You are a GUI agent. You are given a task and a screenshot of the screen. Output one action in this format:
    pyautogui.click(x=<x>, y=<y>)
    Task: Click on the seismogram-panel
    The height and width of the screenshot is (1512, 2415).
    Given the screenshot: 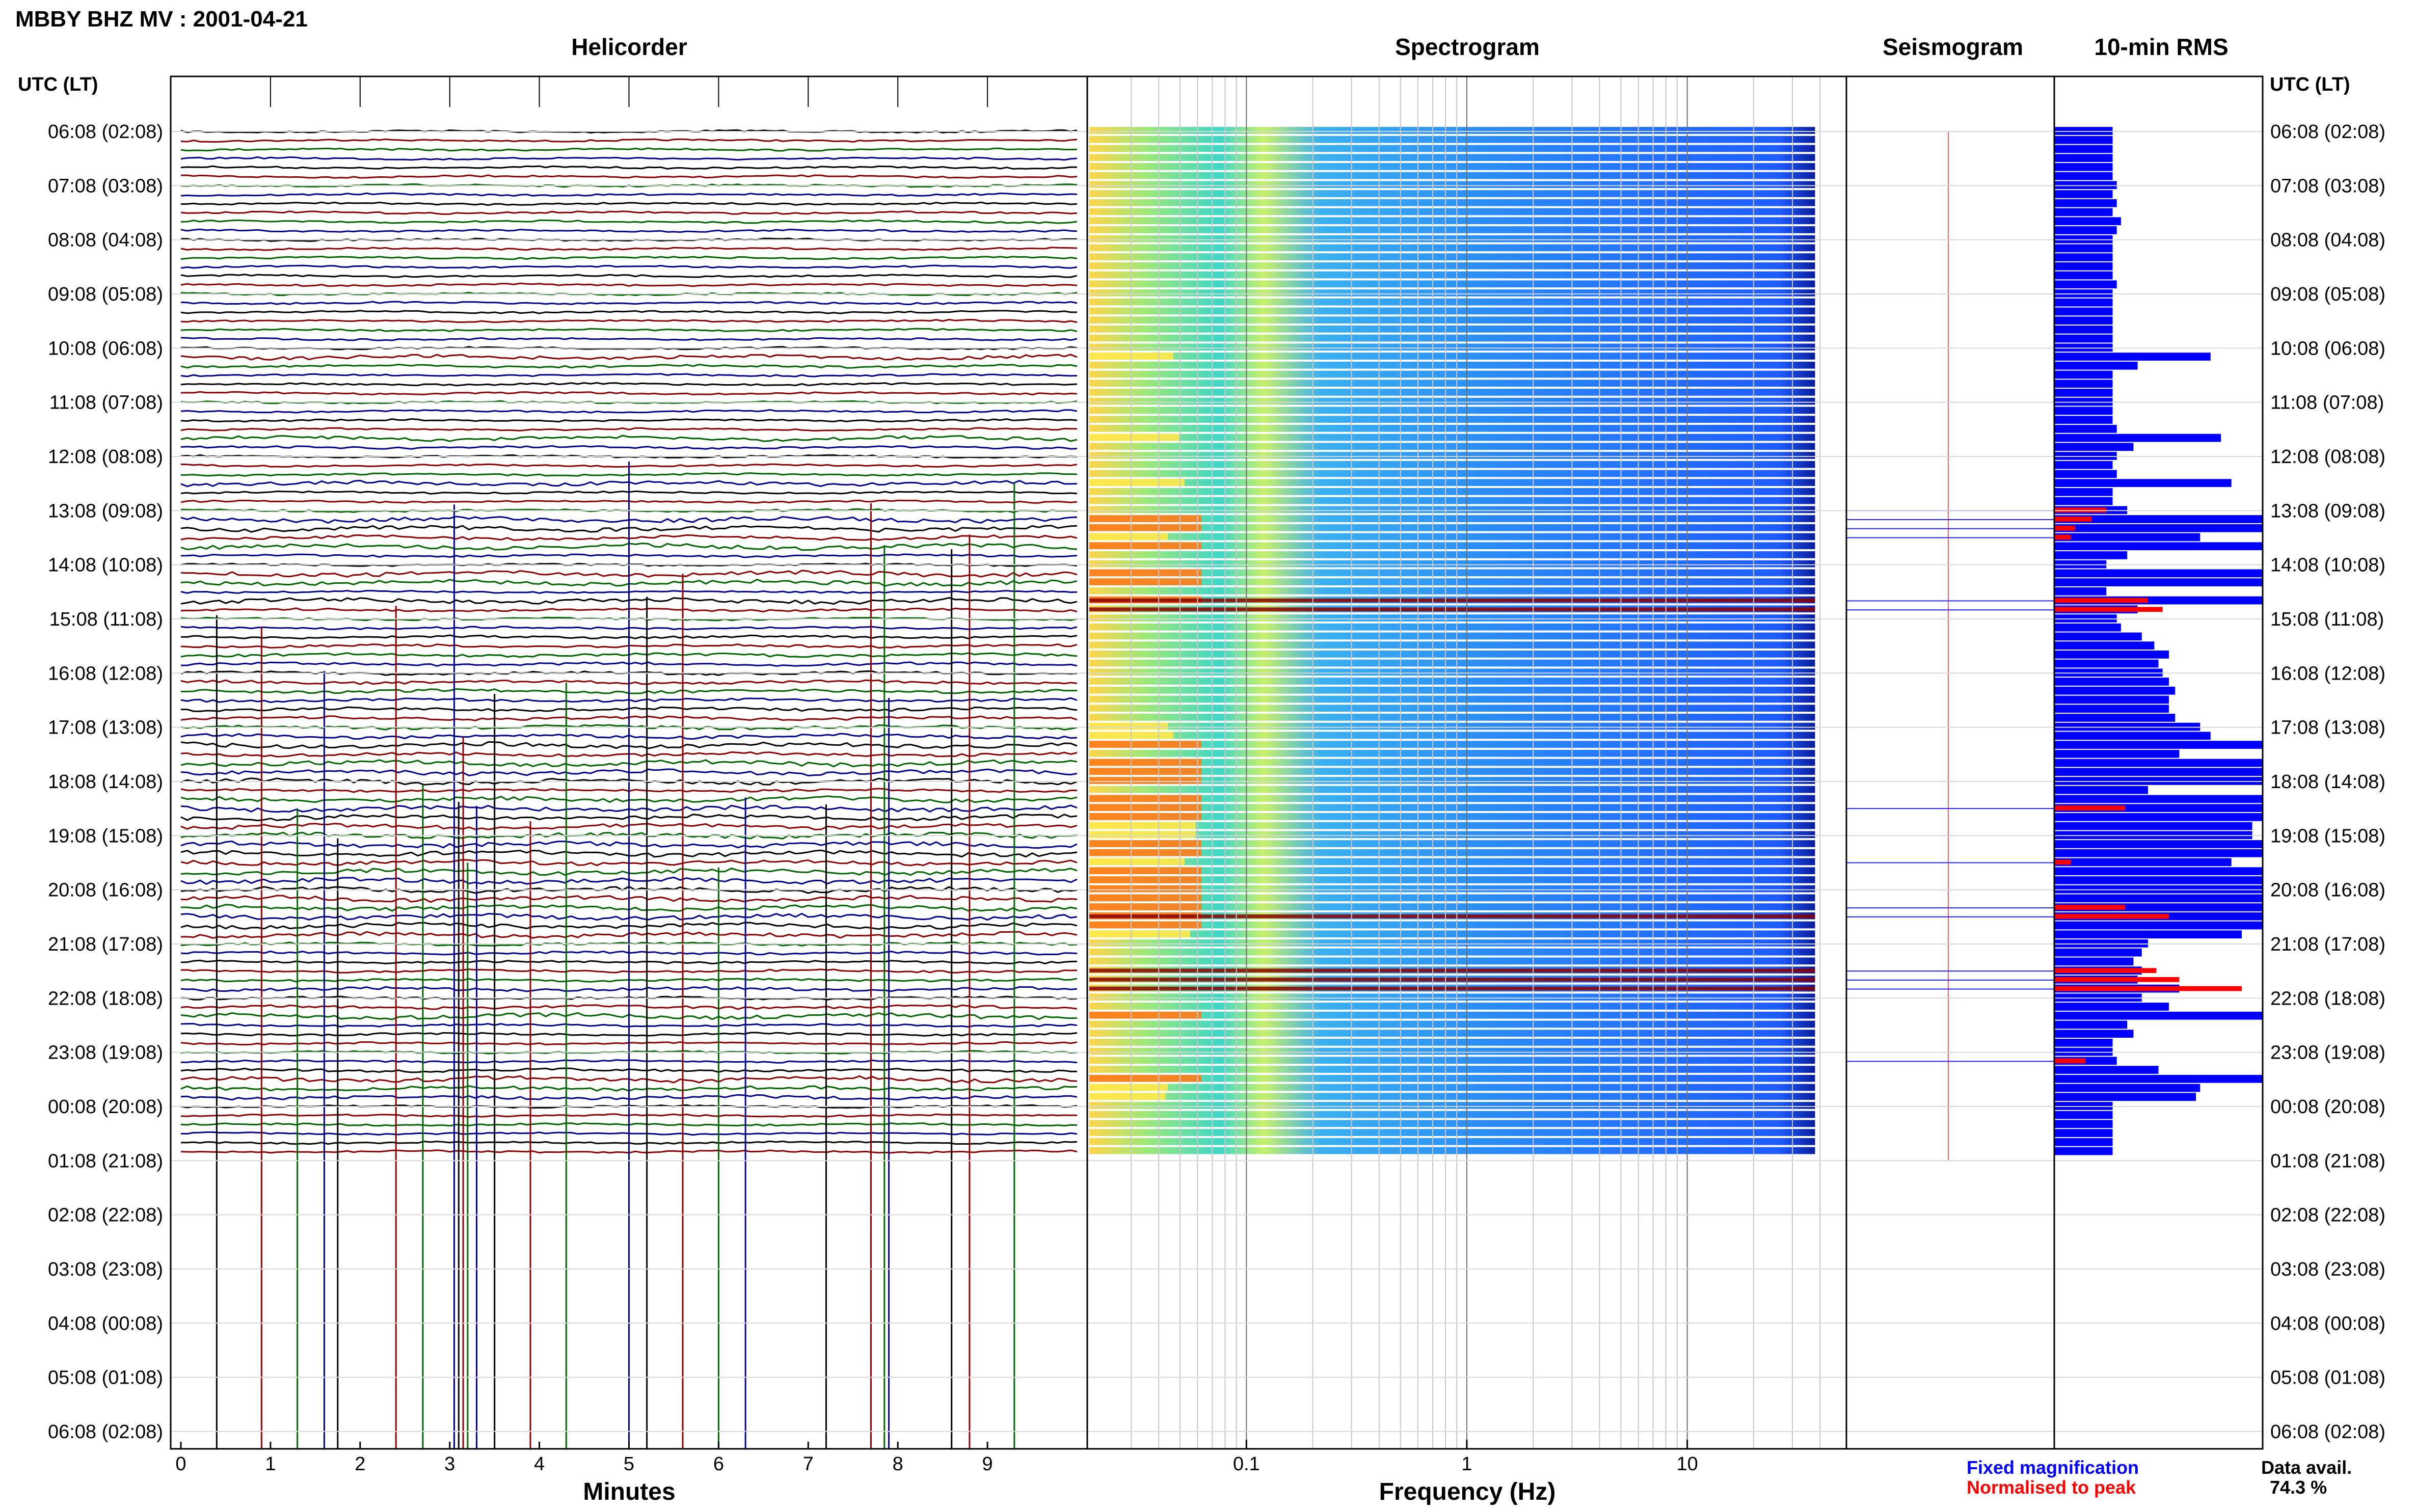 What is the action you would take?
    pyautogui.click(x=1950, y=646)
    